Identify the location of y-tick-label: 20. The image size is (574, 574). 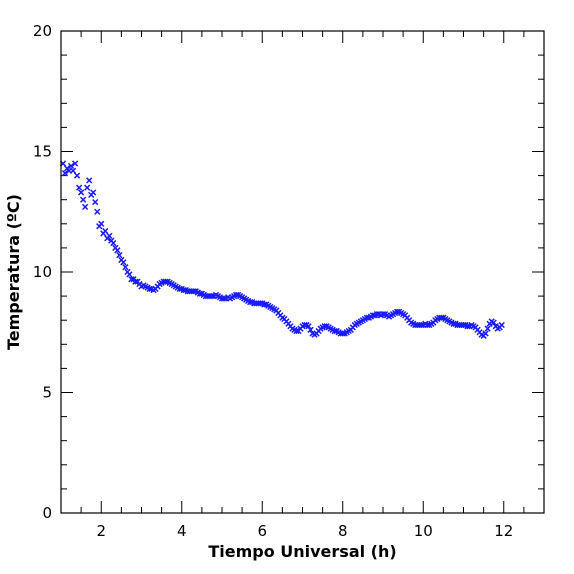
(42, 31).